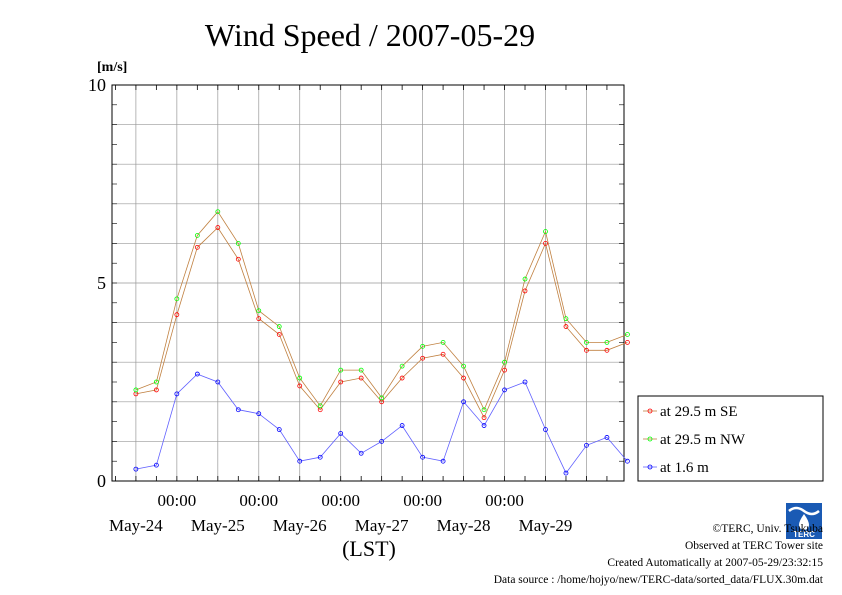 The width and height of the screenshot is (842, 595). I want to click on terc-logo: TERC, so click(804, 521).